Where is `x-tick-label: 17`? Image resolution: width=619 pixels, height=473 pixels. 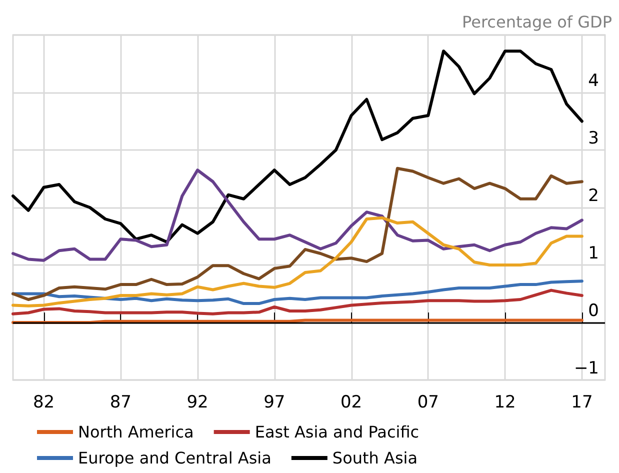
x-tick-label: 17 is located at coordinates (582, 402).